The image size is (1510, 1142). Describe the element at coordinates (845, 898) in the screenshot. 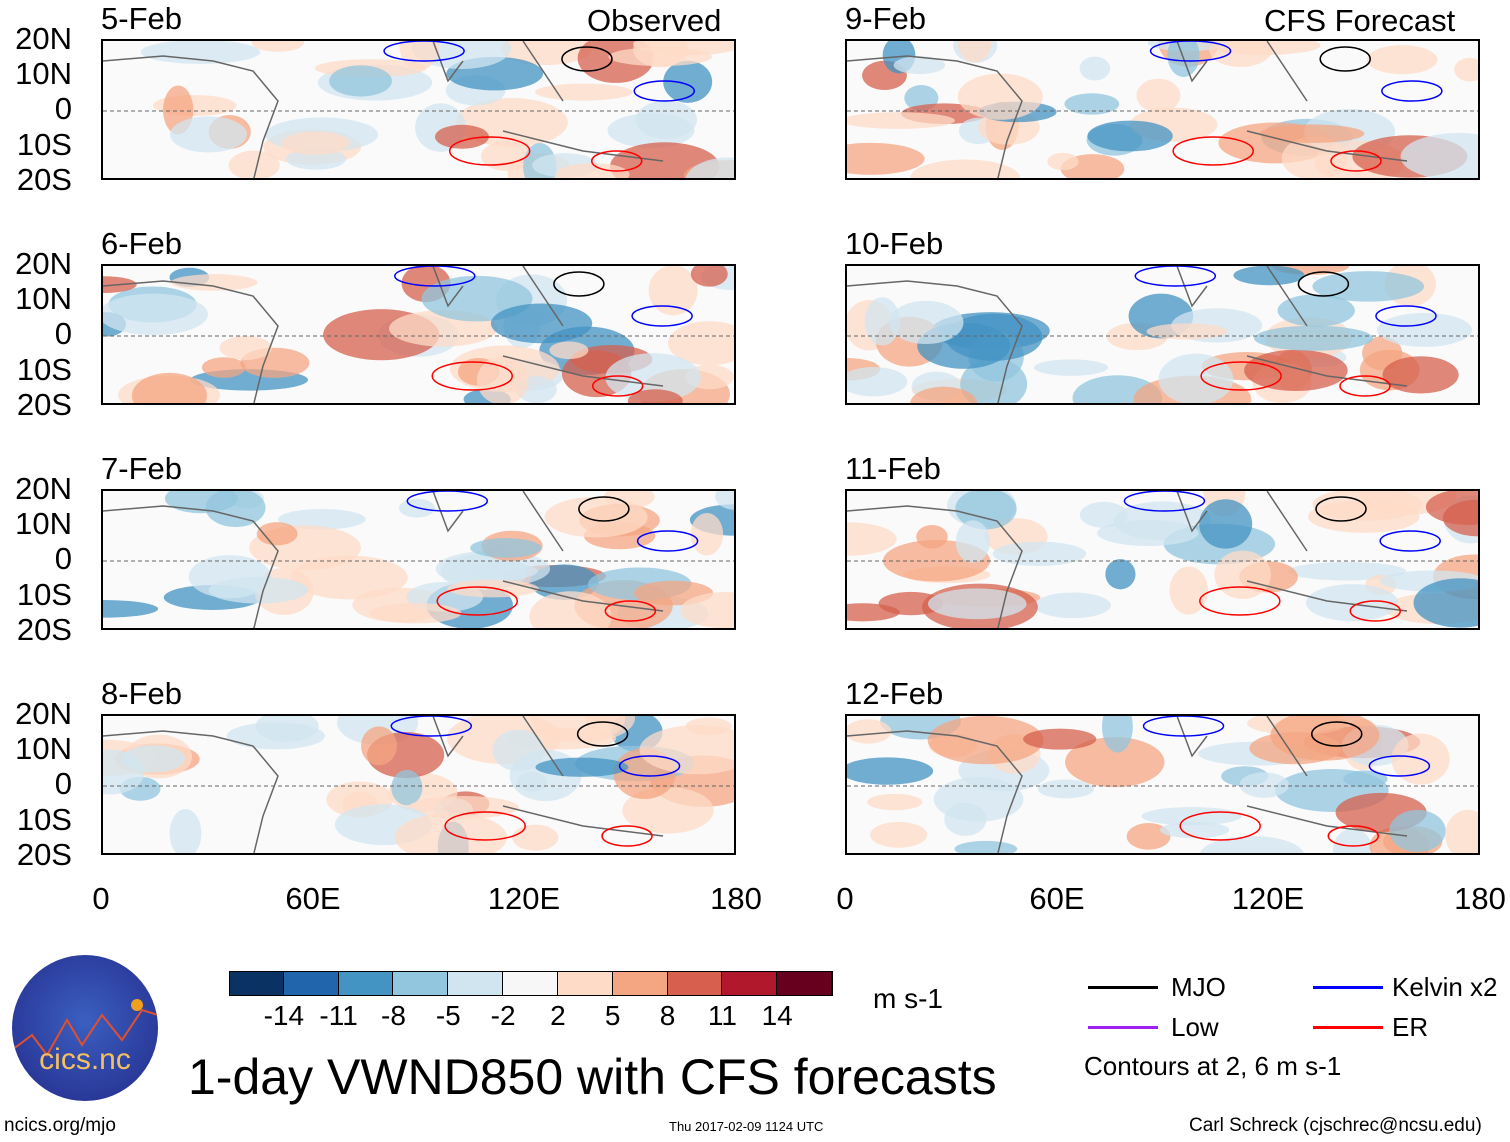

I see `x-tick-label: 0` at that location.